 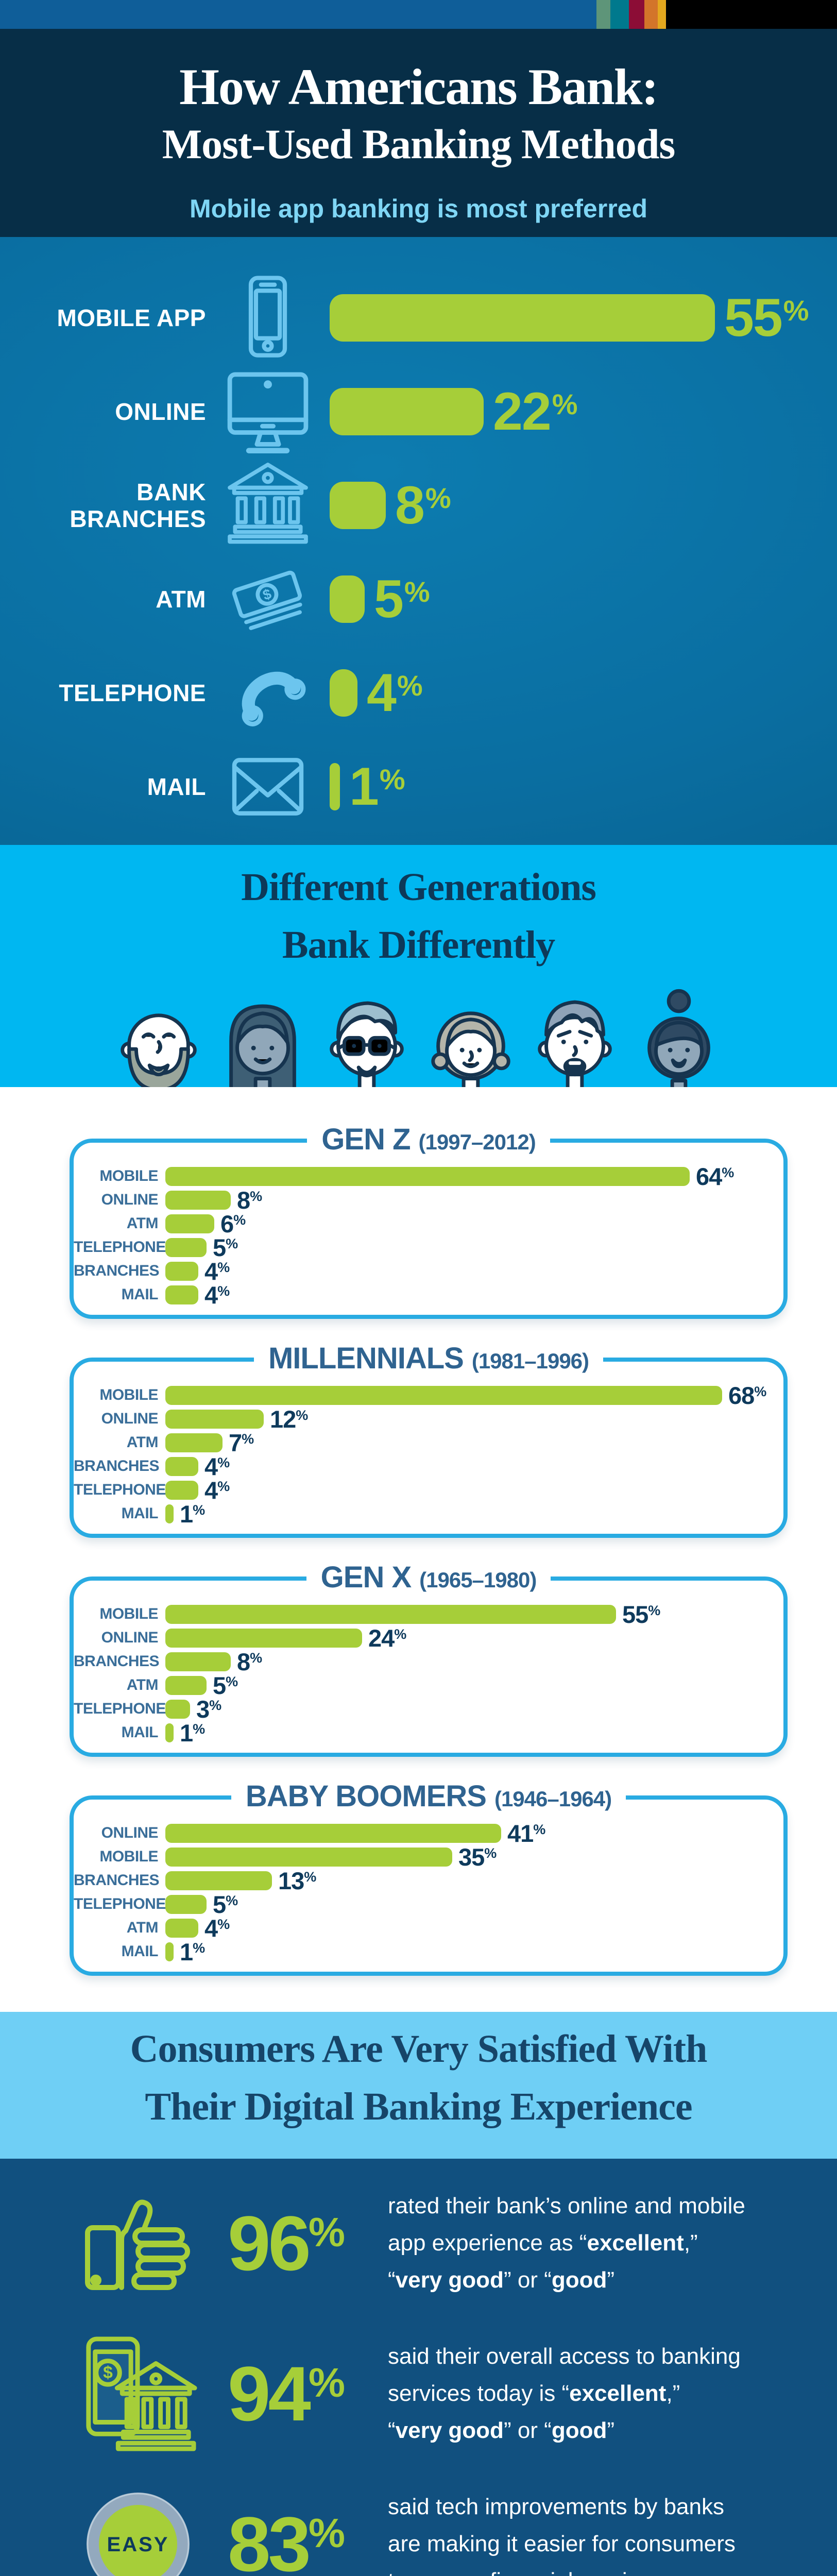 I want to click on bar-label: MOBILE, so click(x=128, y=1176).